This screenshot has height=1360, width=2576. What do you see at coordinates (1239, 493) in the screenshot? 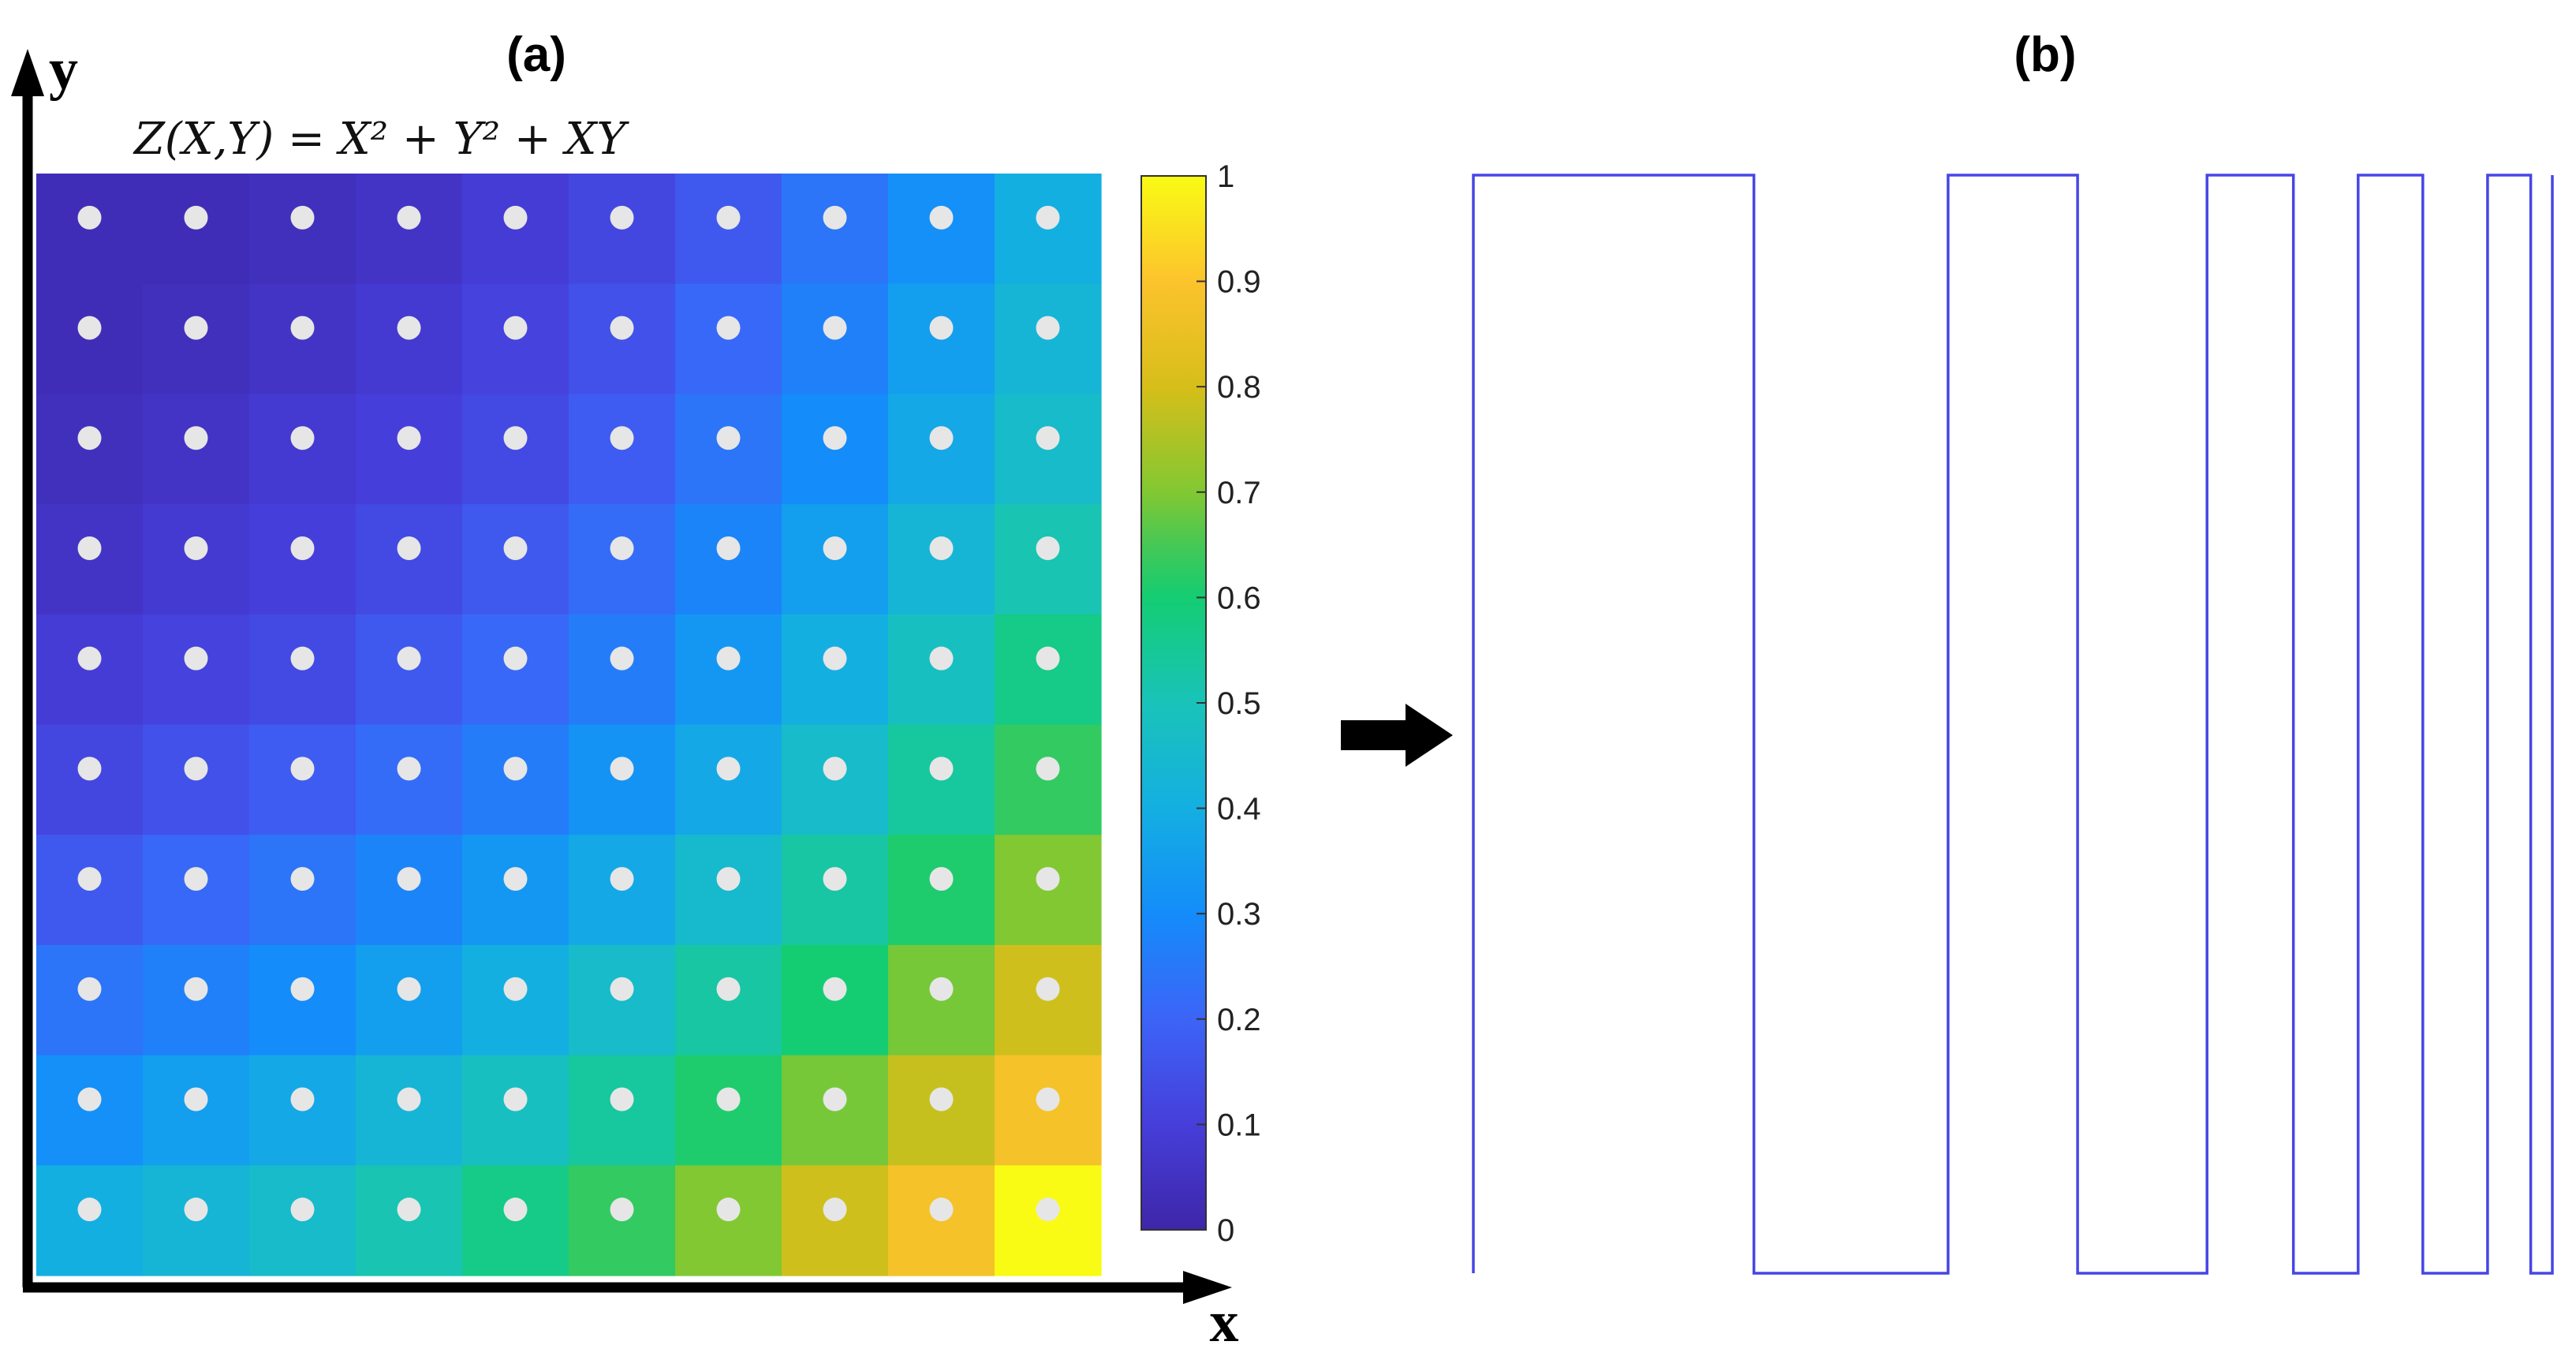
I see `colorbar-tick-label: 0.7` at bounding box center [1239, 493].